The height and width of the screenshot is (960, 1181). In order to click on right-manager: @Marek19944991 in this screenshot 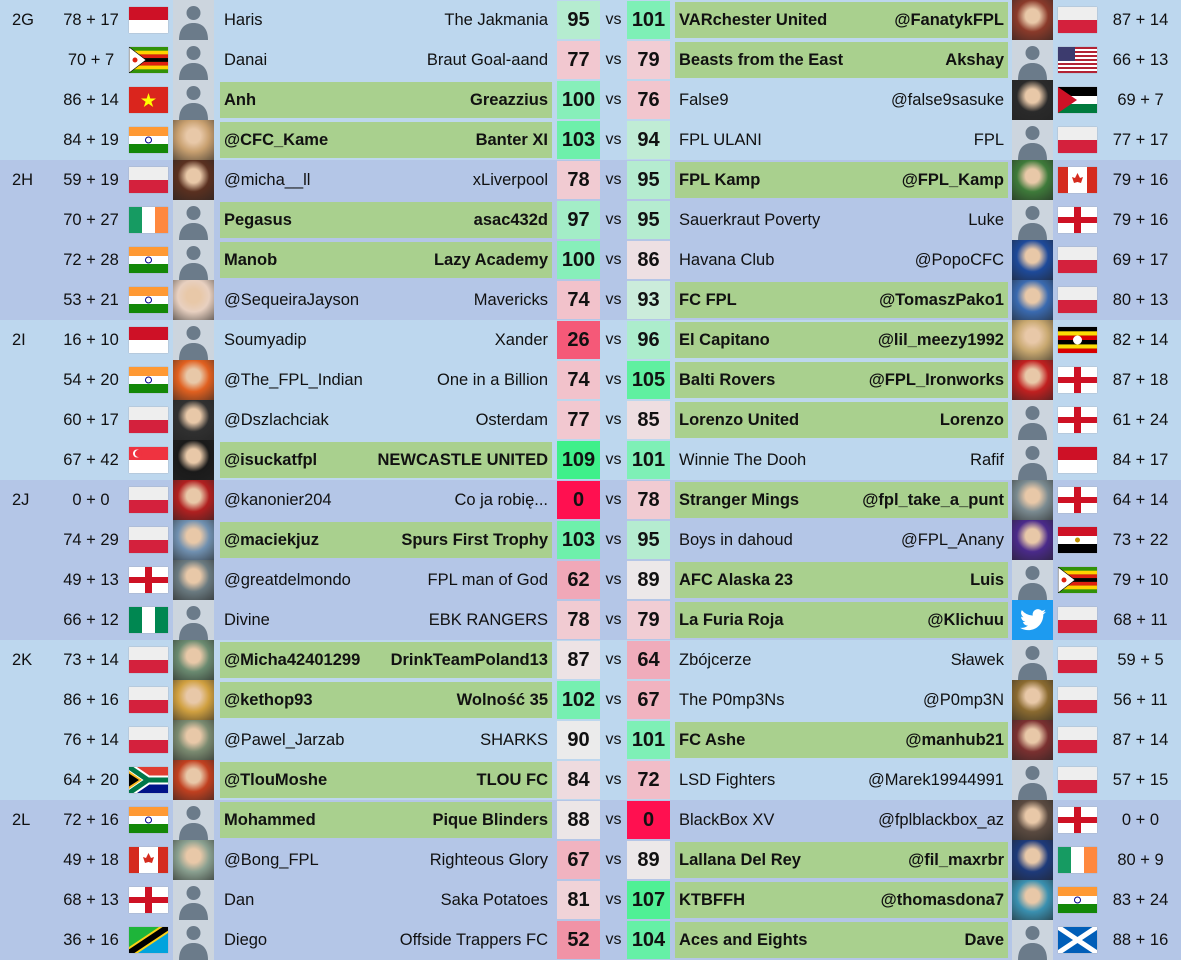, I will do `click(935, 779)`.